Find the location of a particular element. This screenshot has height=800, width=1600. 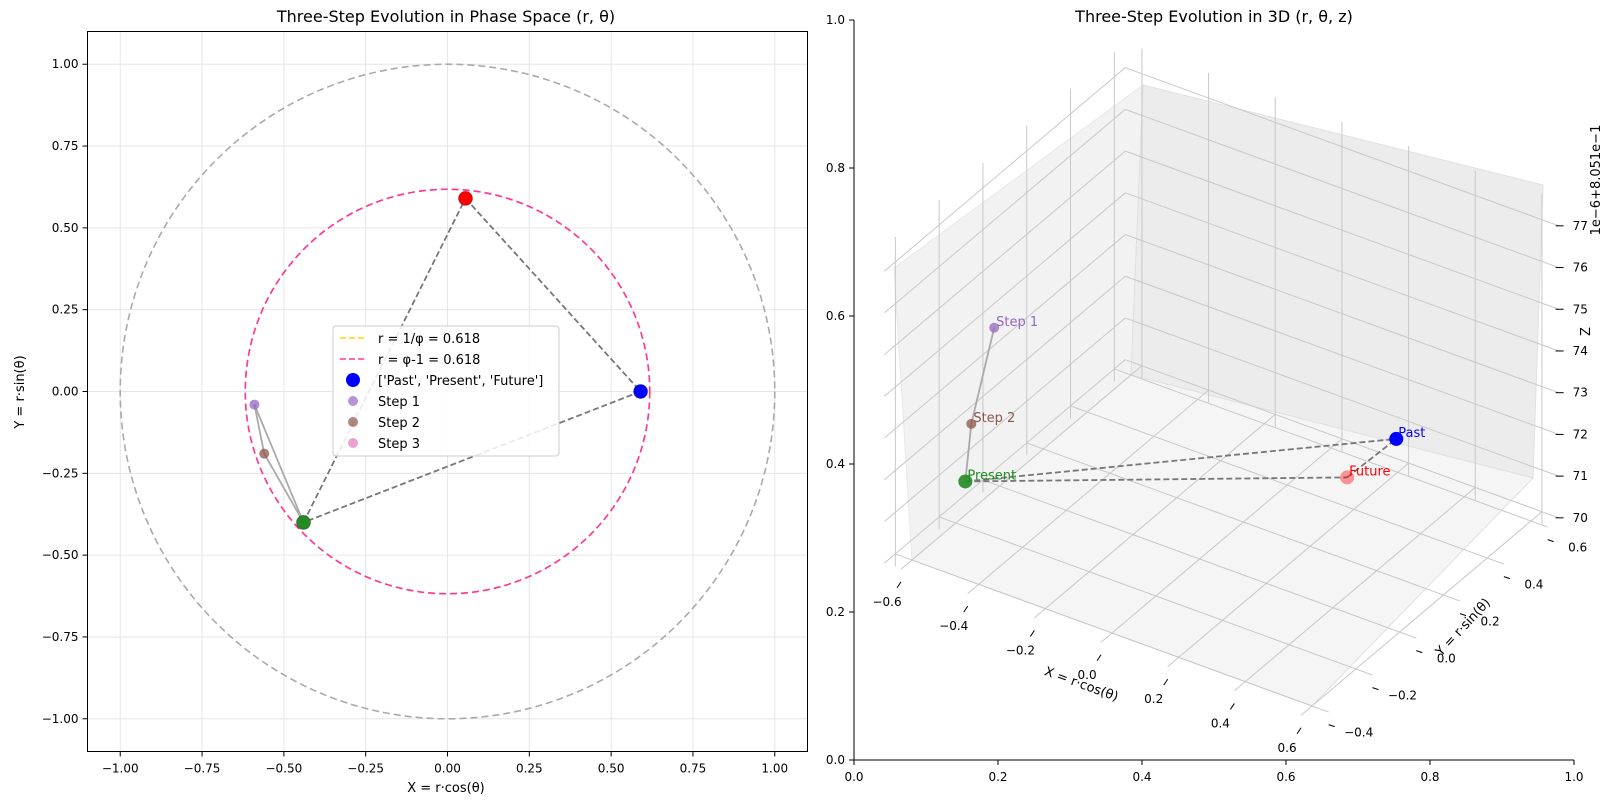

left-x-ticks: −1.00 −0.75 −0.50 −0.25 0.00 0.25 0.50 0.75 1.00 is located at coordinates (445, 763).